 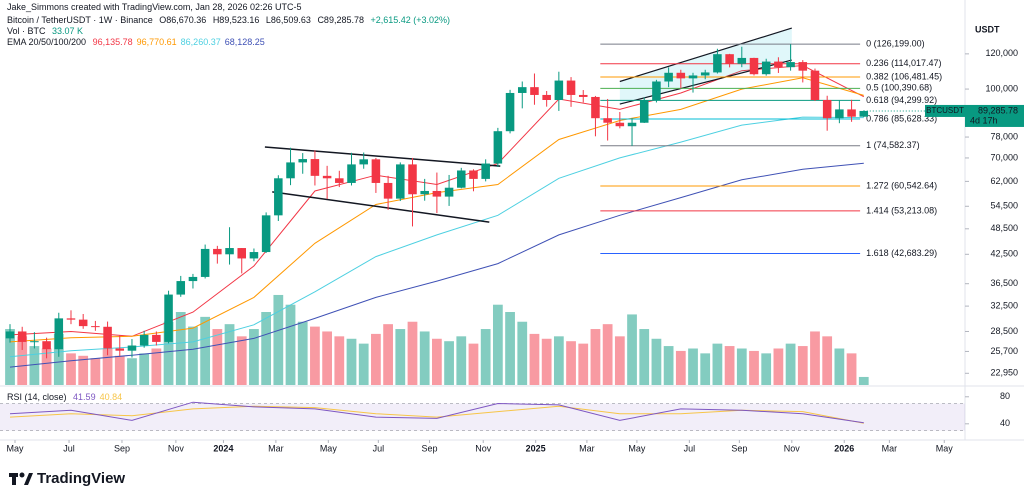 I want to click on y-tick-label: 42,500, so click(x=1004, y=254).